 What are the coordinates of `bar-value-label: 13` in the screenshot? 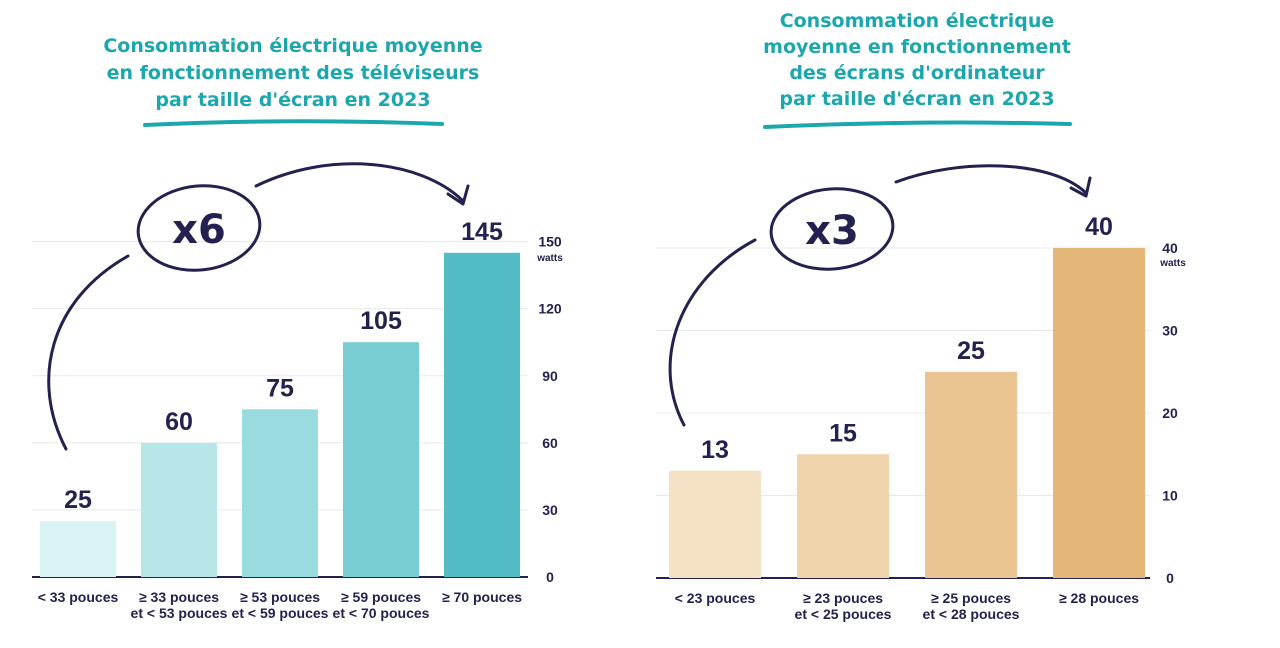 It's located at (715, 450).